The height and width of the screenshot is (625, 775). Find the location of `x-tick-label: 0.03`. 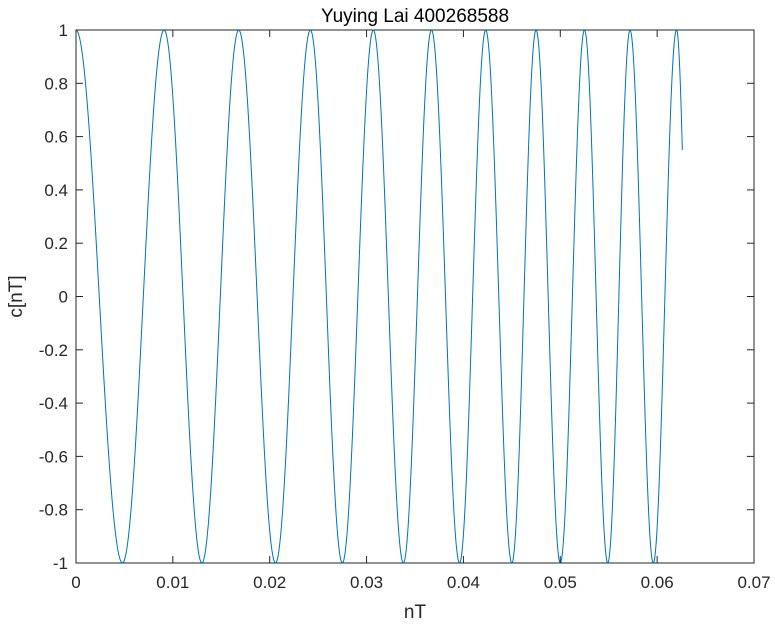

x-tick-label: 0.03 is located at coordinates (366, 582).